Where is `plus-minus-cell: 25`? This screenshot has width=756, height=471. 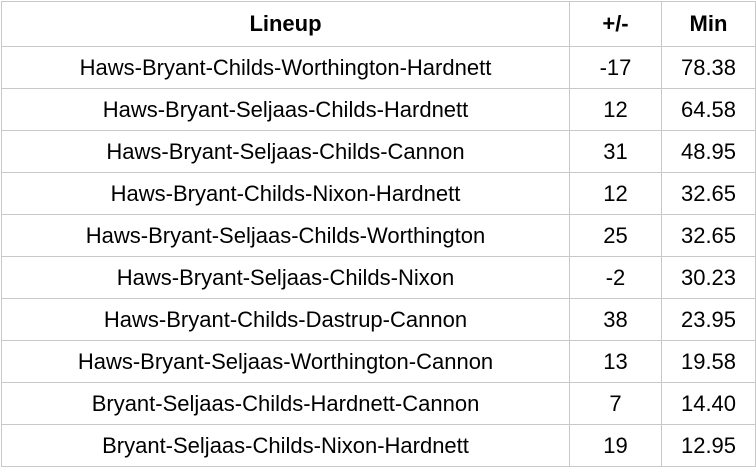
plus-minus-cell: 25 is located at coordinates (615, 235).